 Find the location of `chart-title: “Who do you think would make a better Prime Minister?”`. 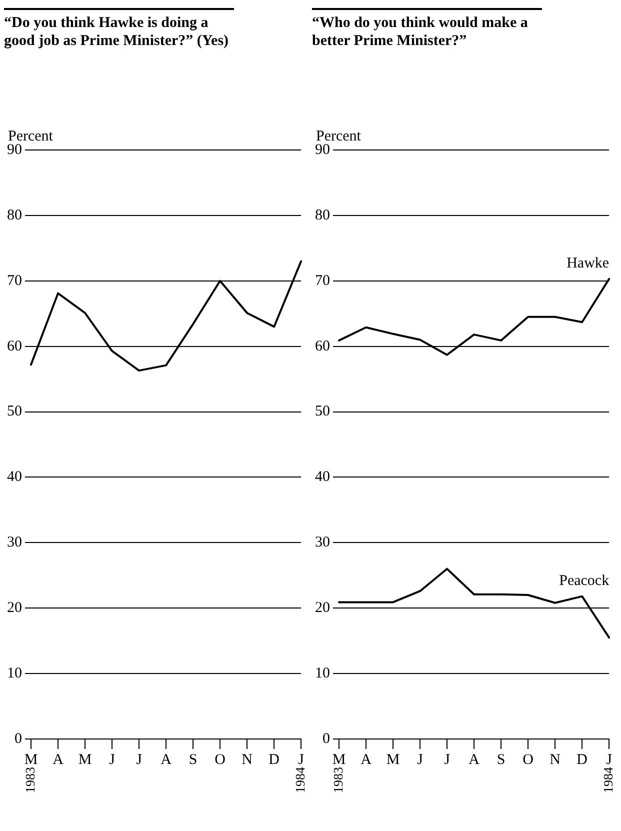

chart-title: “Who do you think would make a better Prime Minister?” is located at coordinates (427, 63).